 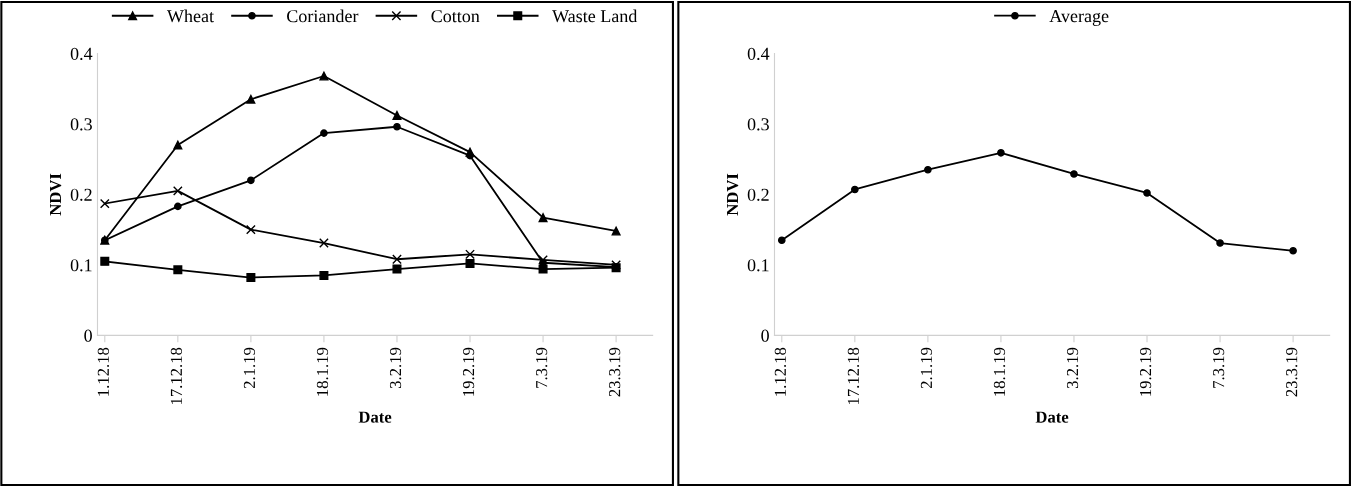 What do you see at coordinates (323, 16) in the screenshot?
I see `legend-label: Coriander` at bounding box center [323, 16].